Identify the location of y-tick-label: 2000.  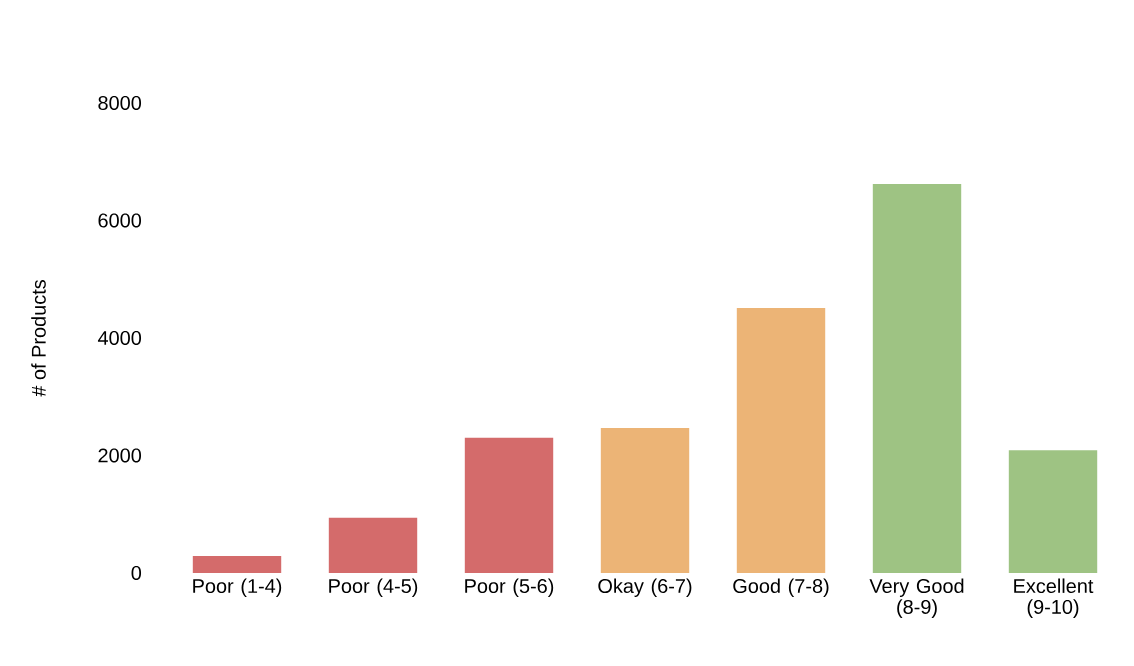
(120, 455).